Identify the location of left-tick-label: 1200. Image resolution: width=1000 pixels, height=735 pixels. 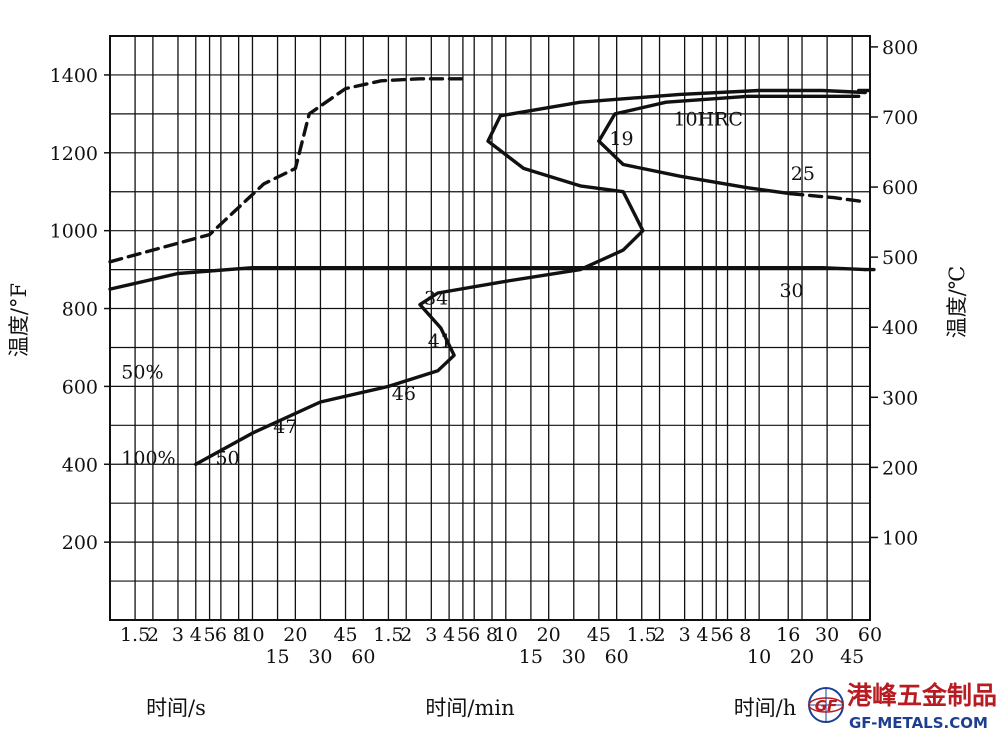
(74, 154).